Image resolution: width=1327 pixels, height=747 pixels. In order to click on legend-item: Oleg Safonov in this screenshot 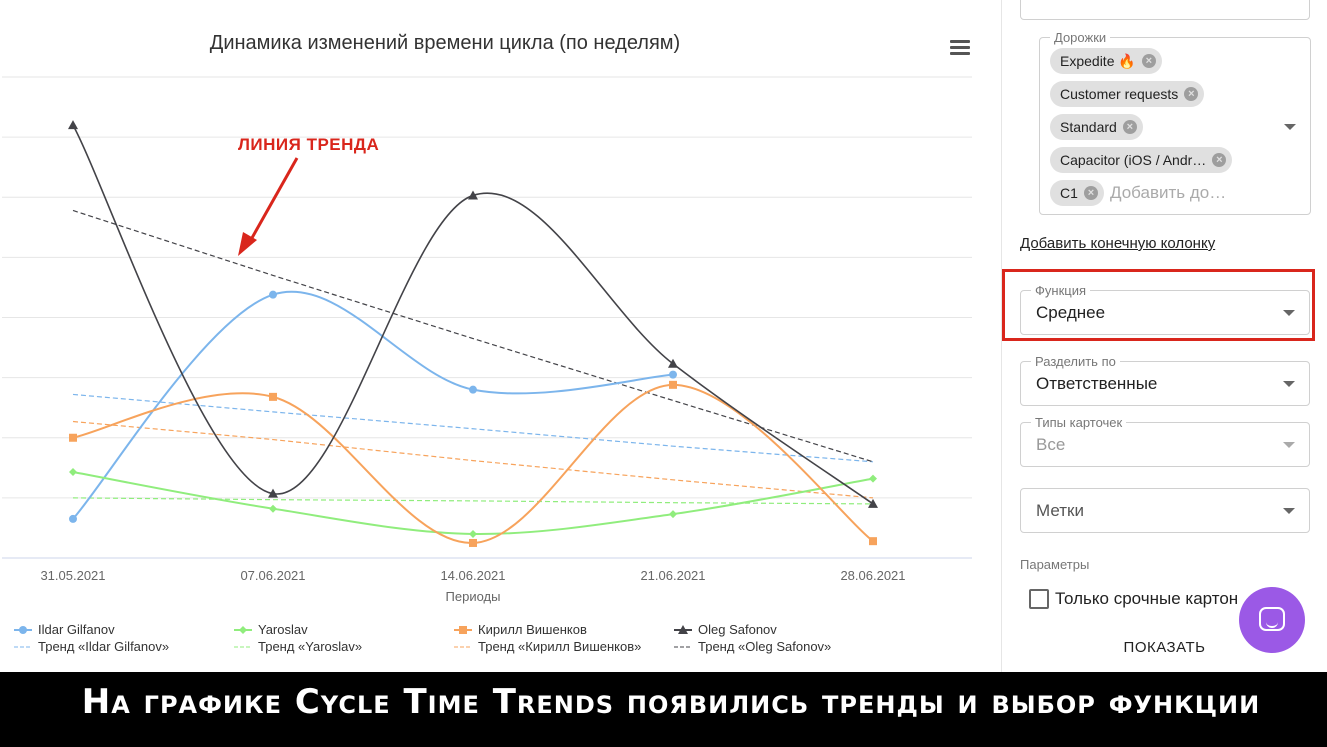, I will do `click(725, 629)`.